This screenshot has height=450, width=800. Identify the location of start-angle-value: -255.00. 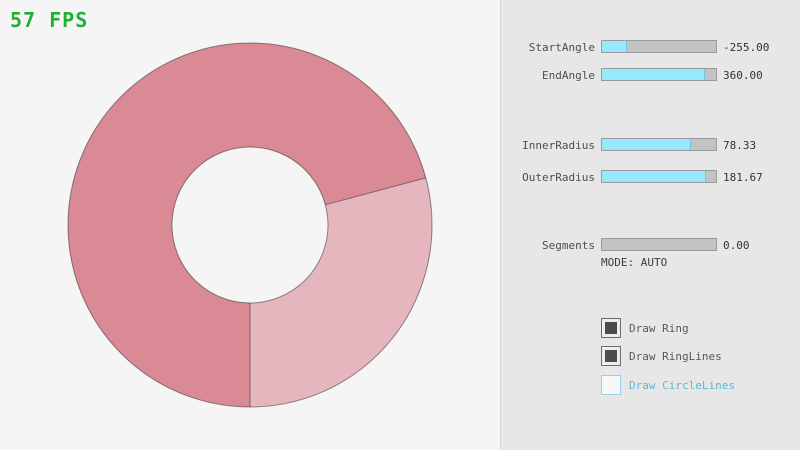
(746, 47).